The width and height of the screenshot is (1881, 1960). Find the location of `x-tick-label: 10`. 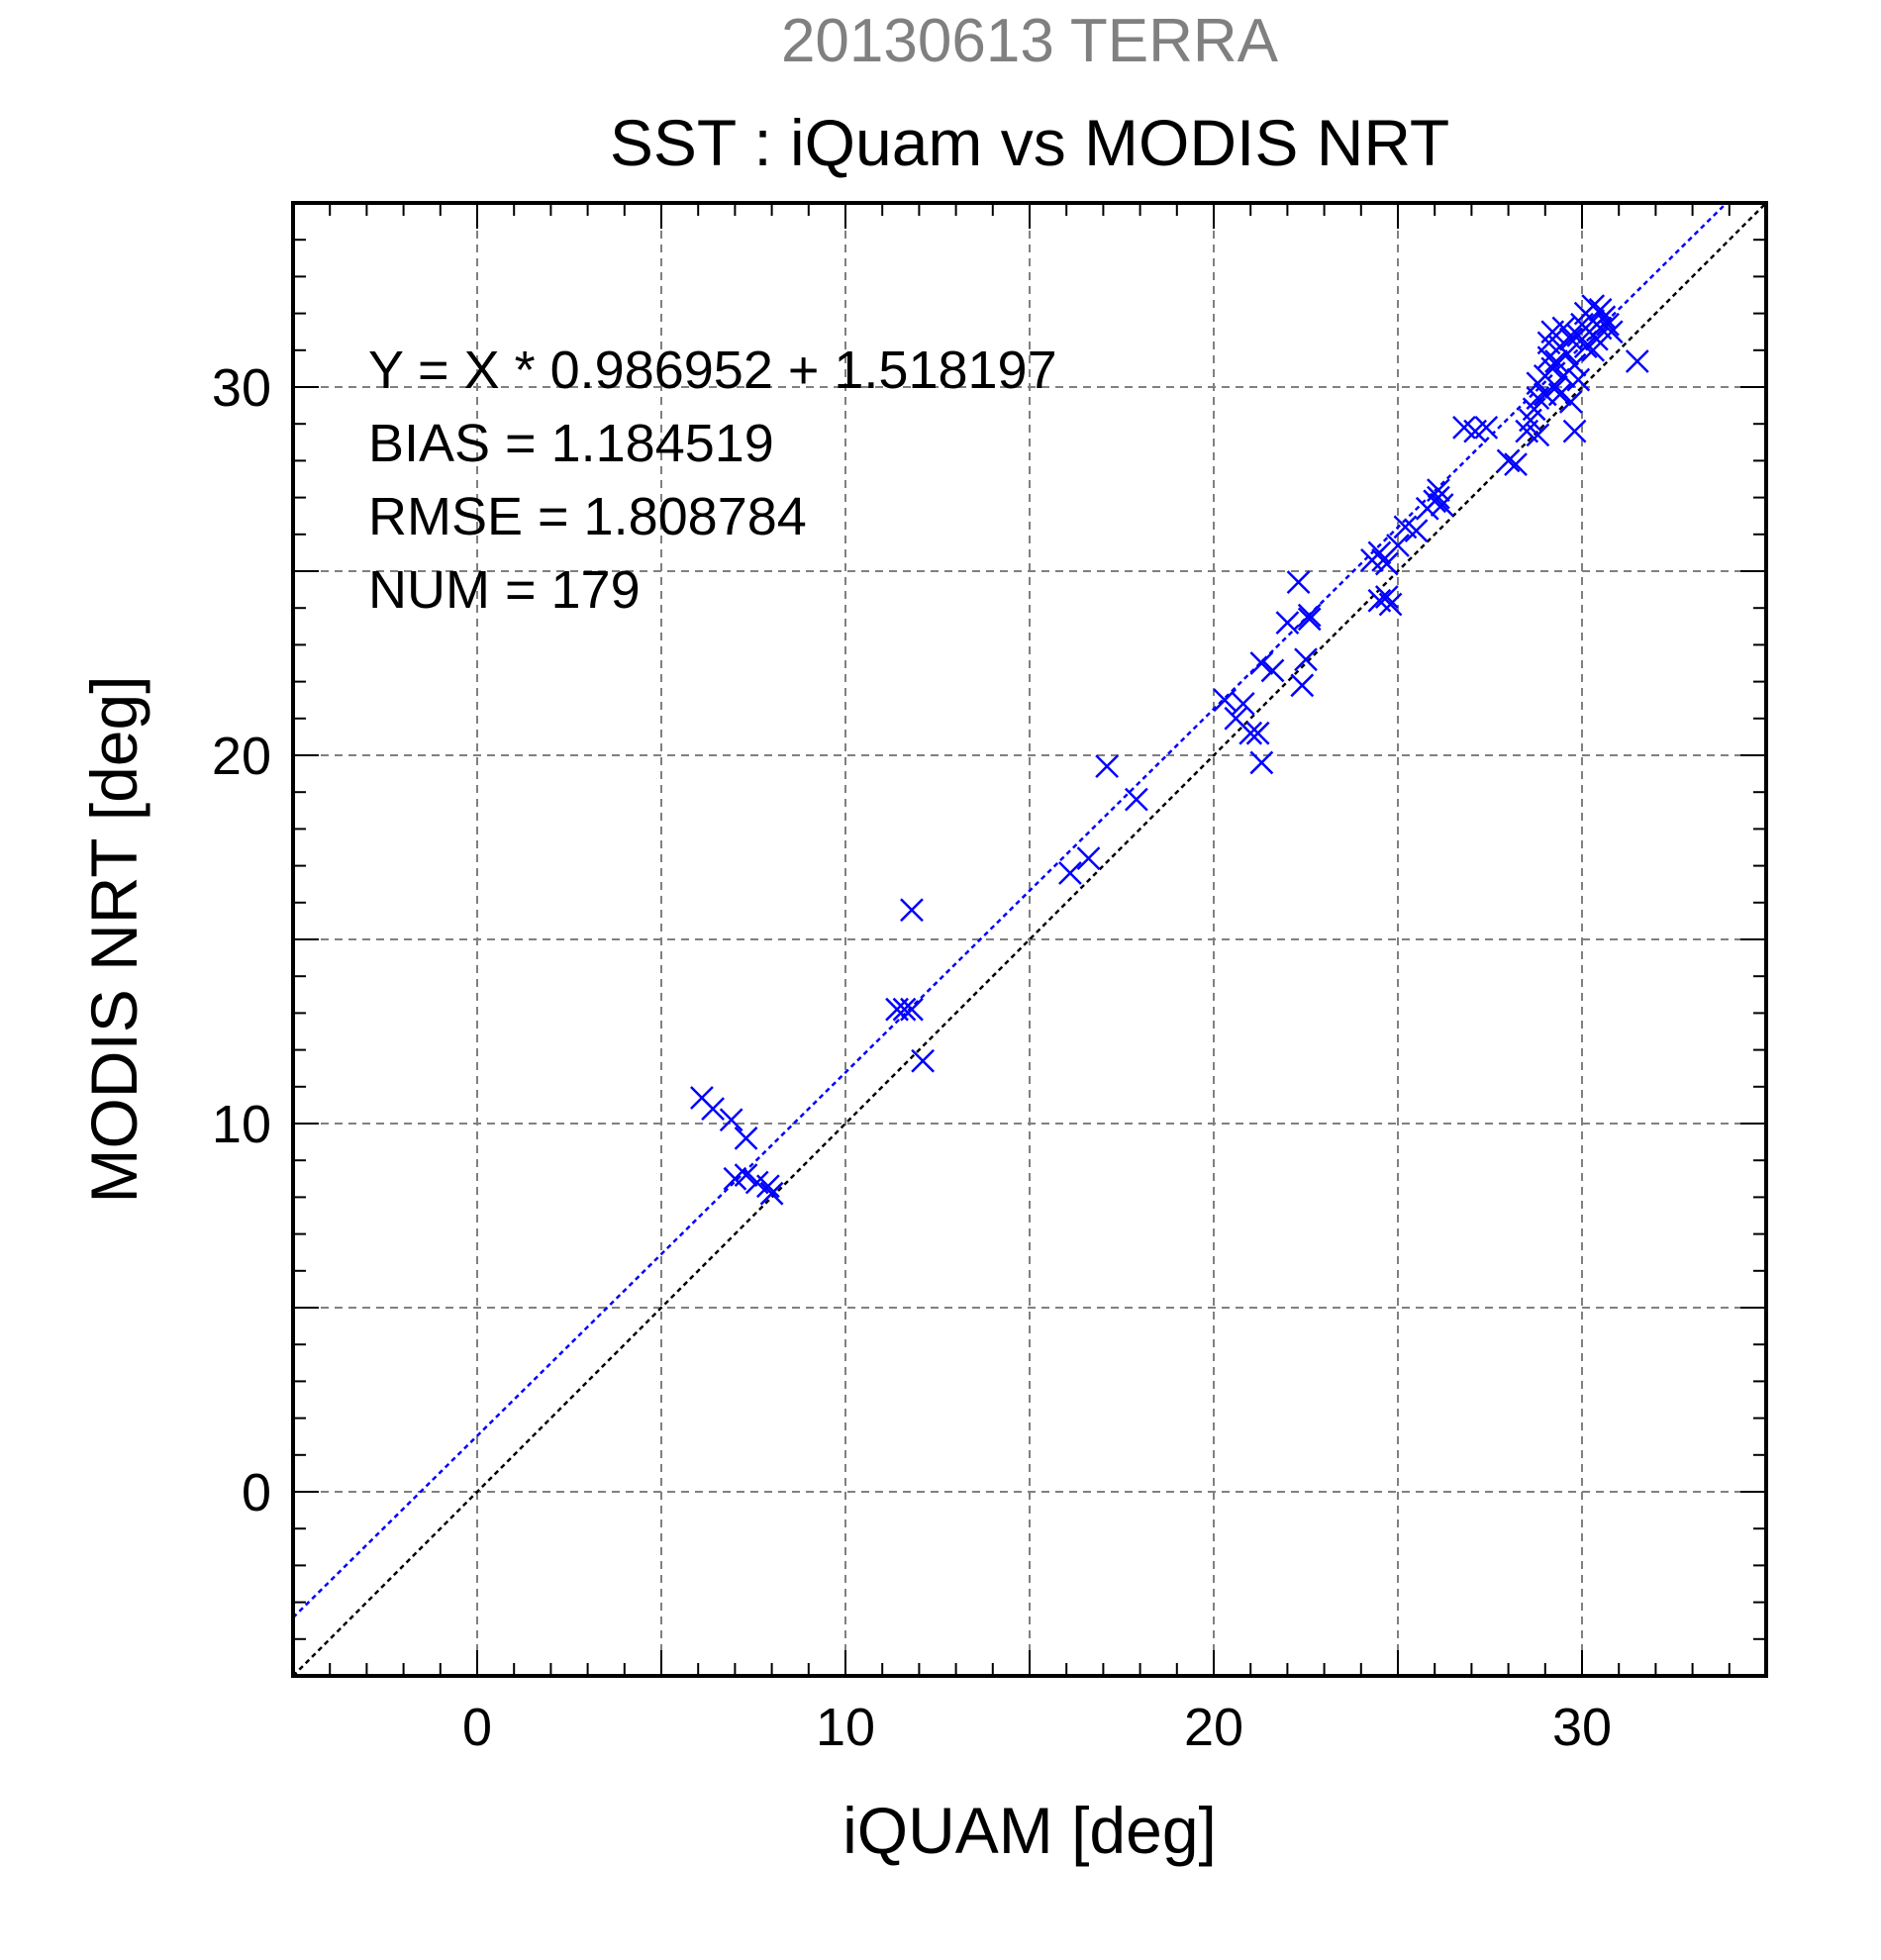

x-tick-label: 10 is located at coordinates (845, 1727).